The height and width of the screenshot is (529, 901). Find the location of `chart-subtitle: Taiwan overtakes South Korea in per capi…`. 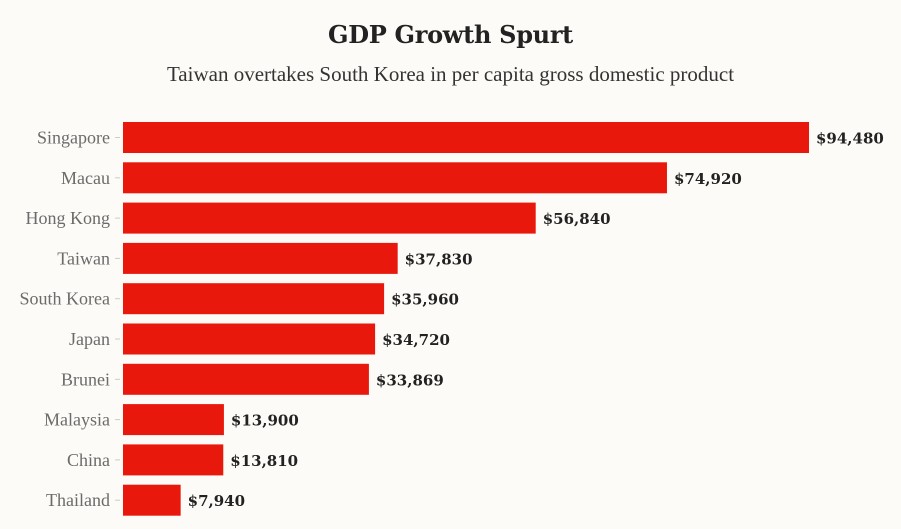

chart-subtitle: Taiwan overtakes South Korea in per capi… is located at coordinates (450, 74).